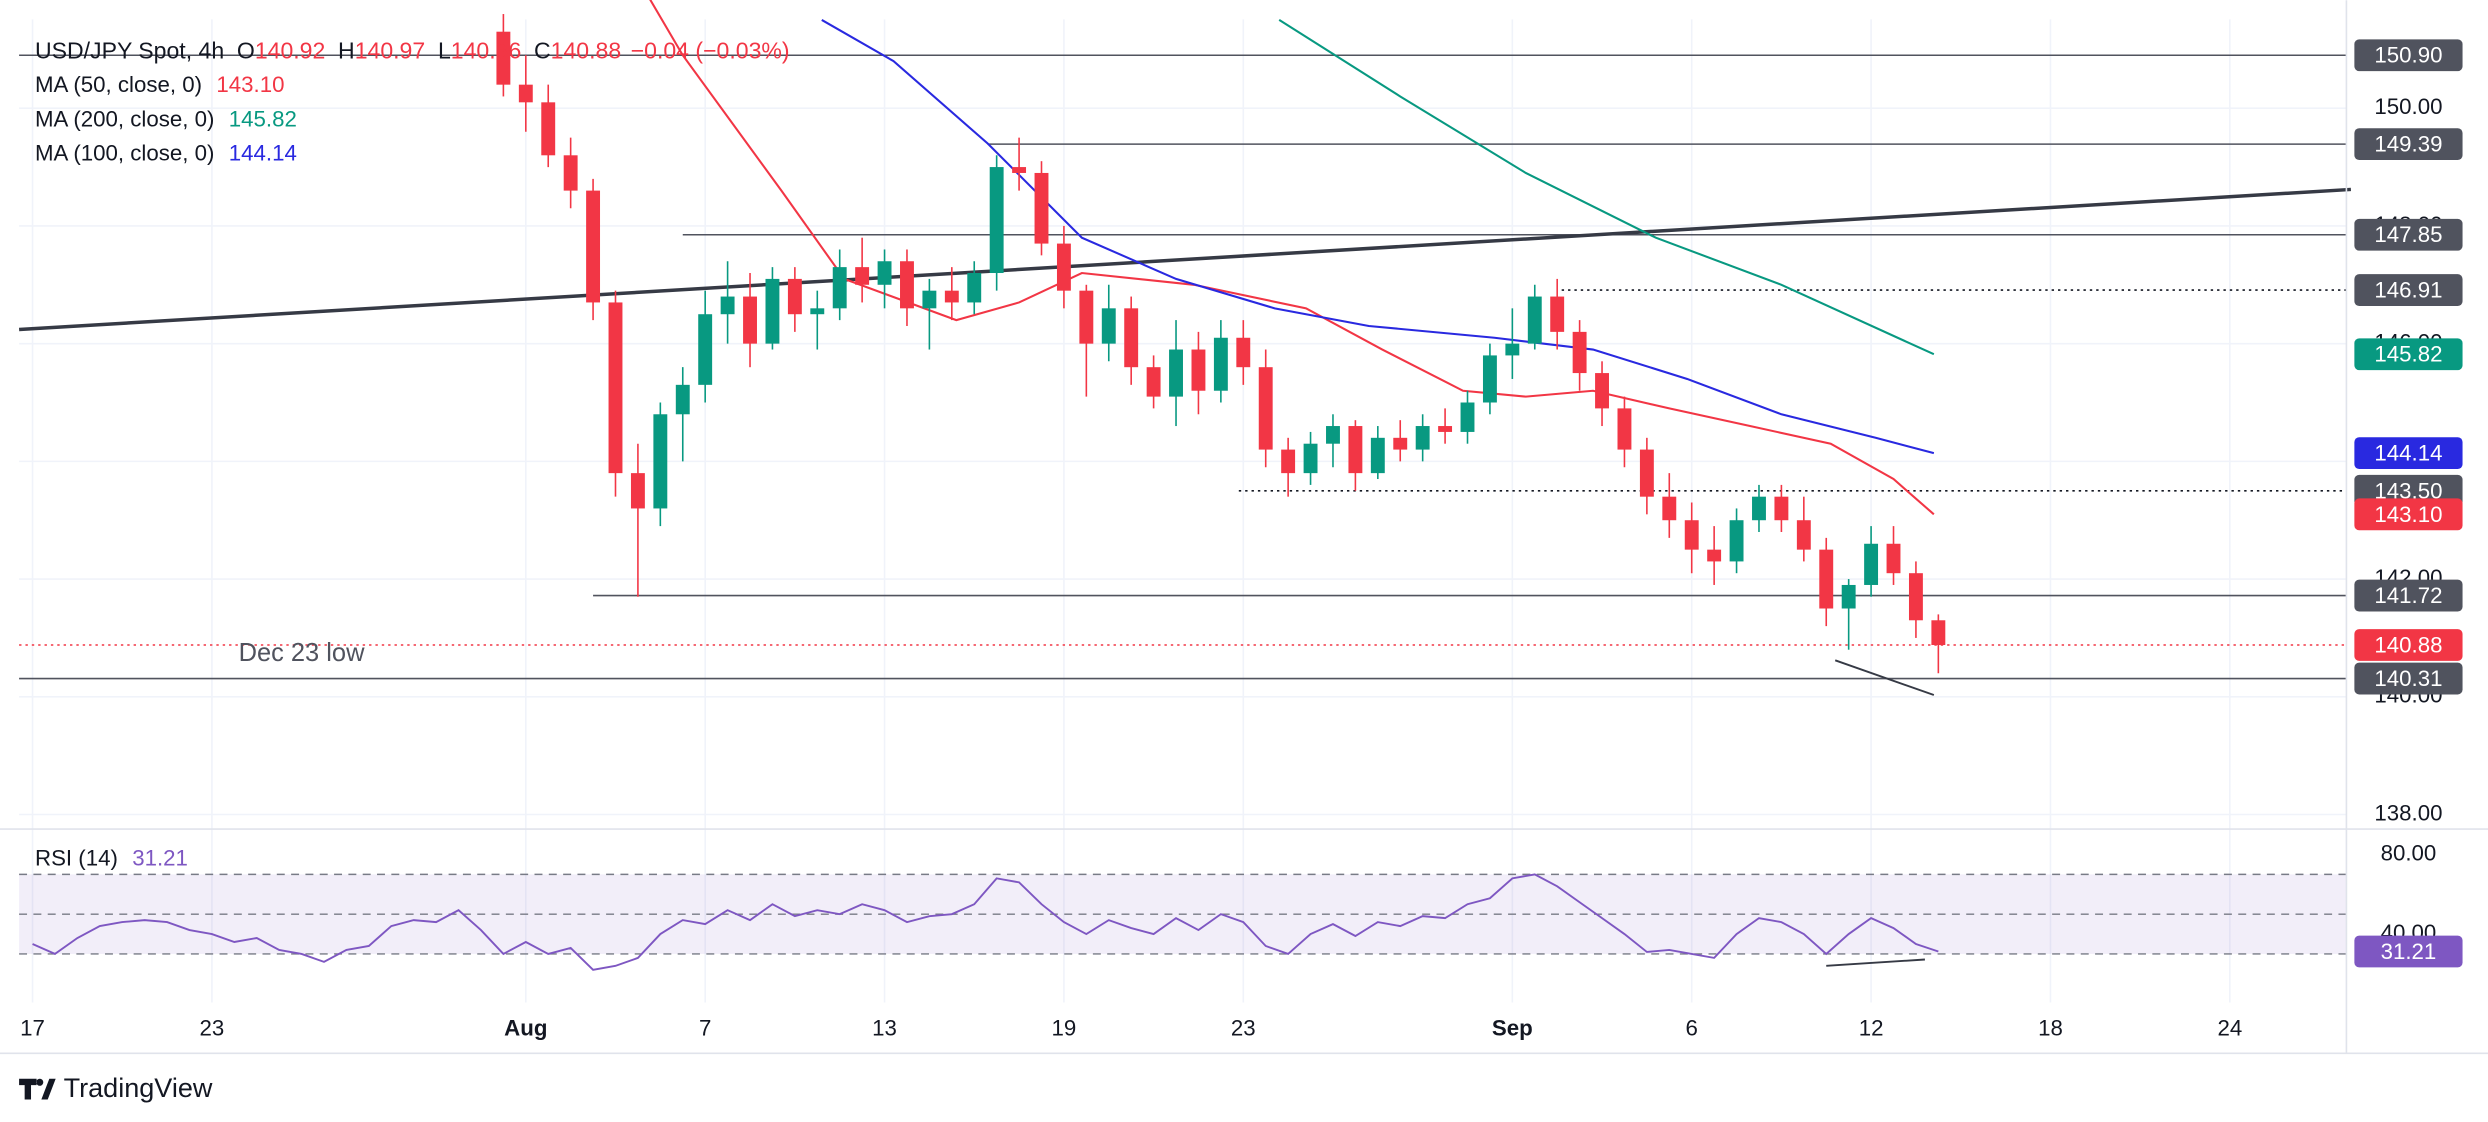 The height and width of the screenshot is (1122, 2488). What do you see at coordinates (486, 51) in the screenshot?
I see `header-value: 140.36` at bounding box center [486, 51].